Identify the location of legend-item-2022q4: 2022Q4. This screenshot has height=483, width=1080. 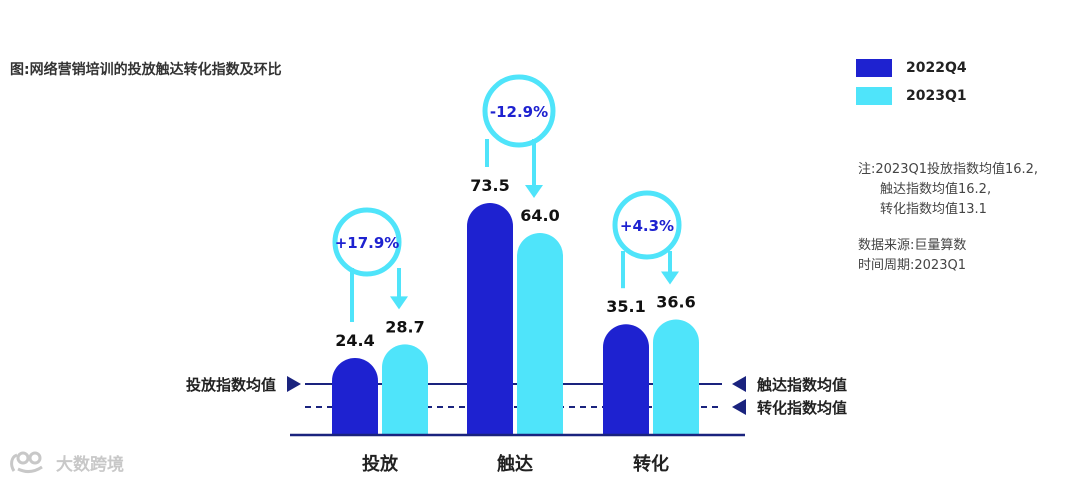
(911, 68).